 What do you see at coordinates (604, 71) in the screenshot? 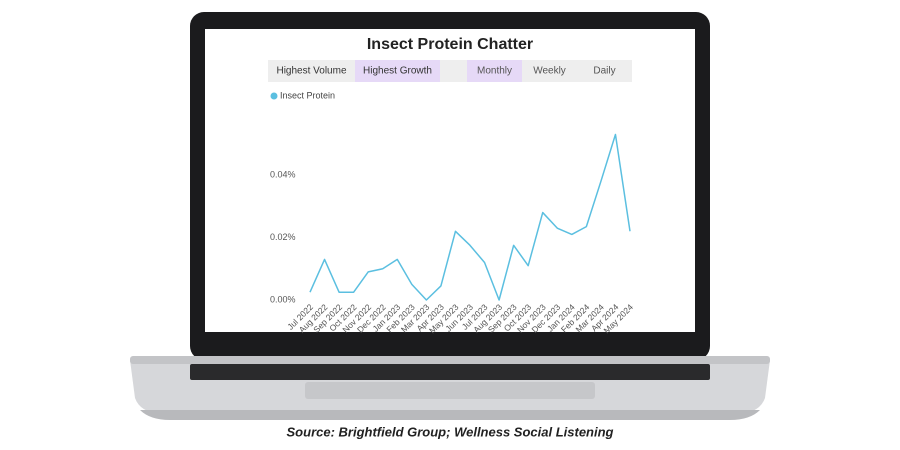
I see `period-tab: Daily` at bounding box center [604, 71].